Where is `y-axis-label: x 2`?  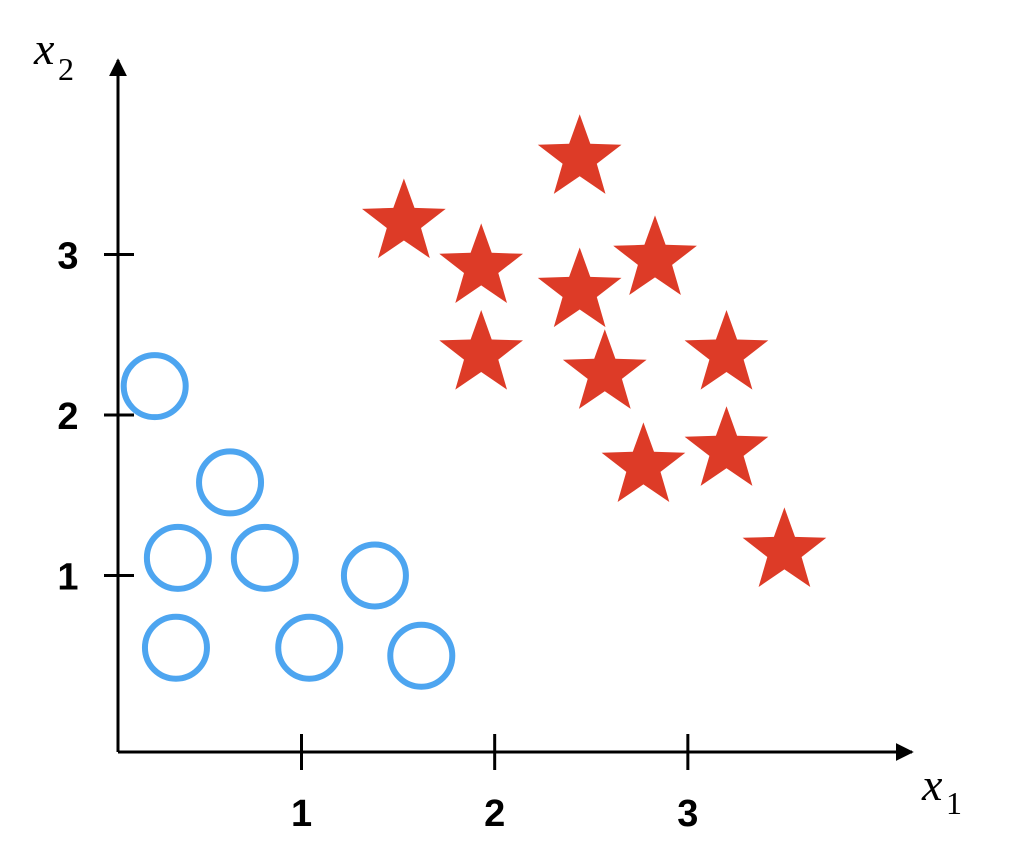
y-axis-label: x 2 is located at coordinates (53, 55).